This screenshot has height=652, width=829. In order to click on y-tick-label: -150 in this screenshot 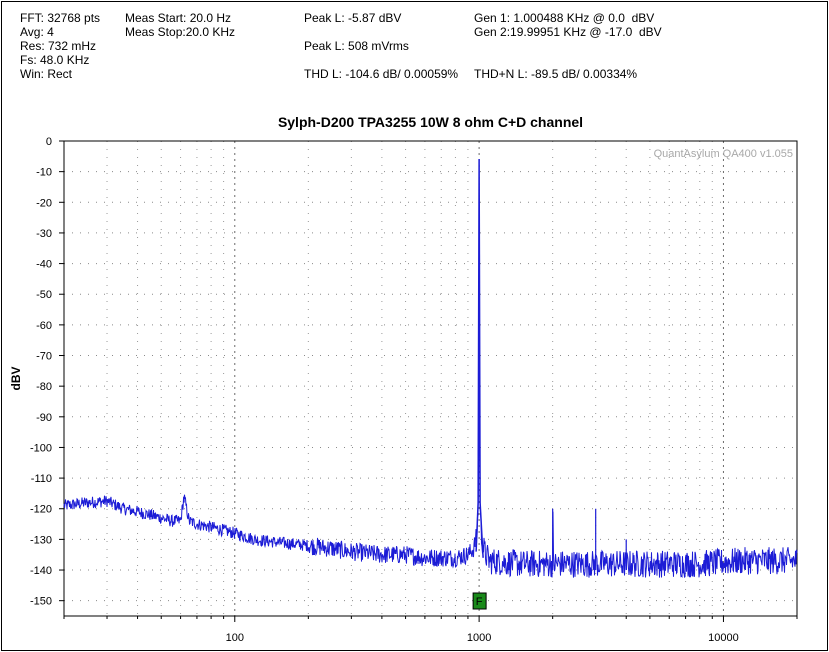, I will do `click(41, 602)`.